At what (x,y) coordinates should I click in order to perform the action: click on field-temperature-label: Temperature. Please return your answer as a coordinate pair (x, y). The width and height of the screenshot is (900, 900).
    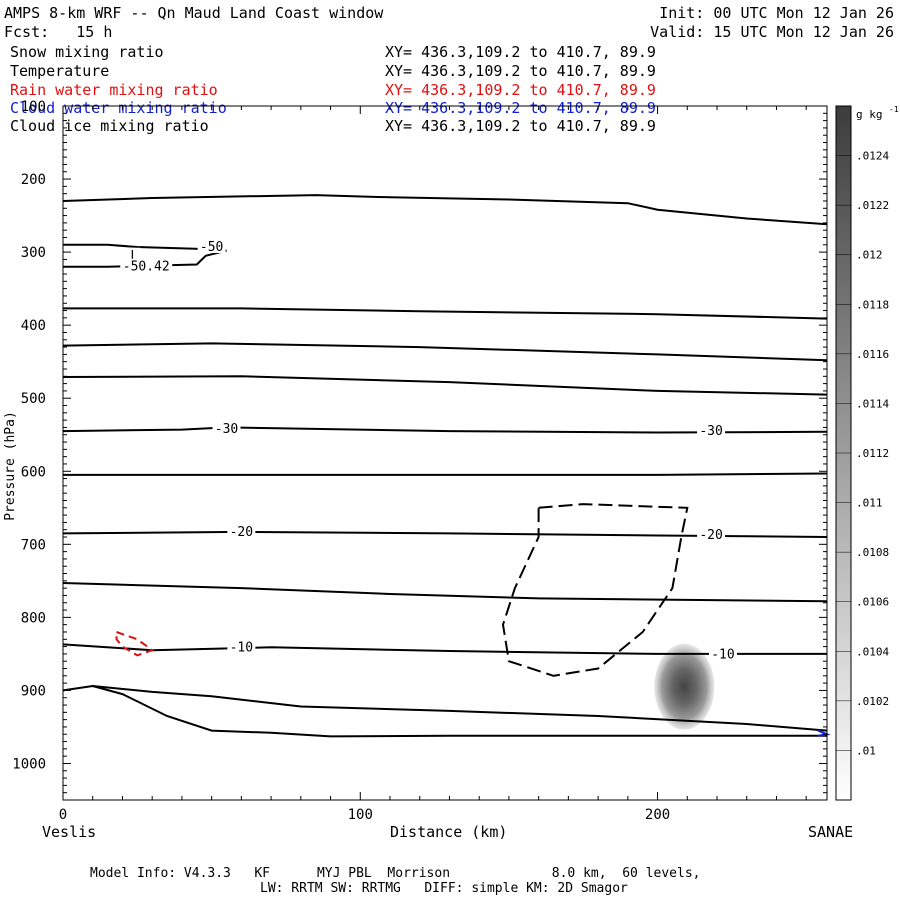
    Looking at the image, I should click on (60, 71).